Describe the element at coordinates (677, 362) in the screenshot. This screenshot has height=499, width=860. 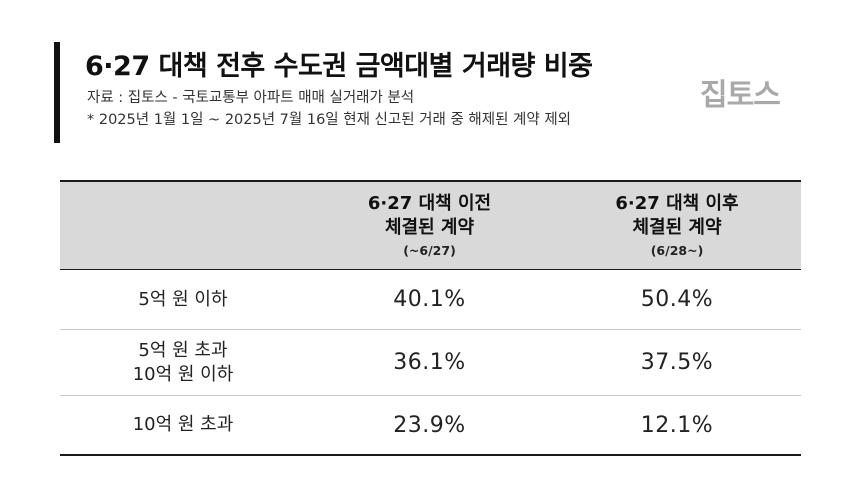
I see `value-after: 37.5%` at that location.